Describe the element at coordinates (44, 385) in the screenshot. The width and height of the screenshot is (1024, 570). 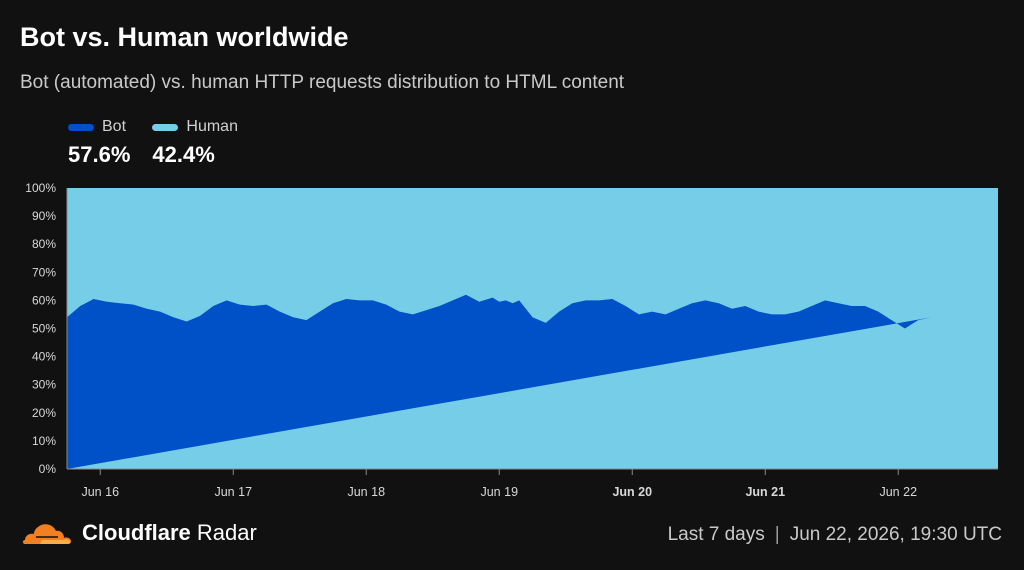
I see `y-tick-label: 30%` at that location.